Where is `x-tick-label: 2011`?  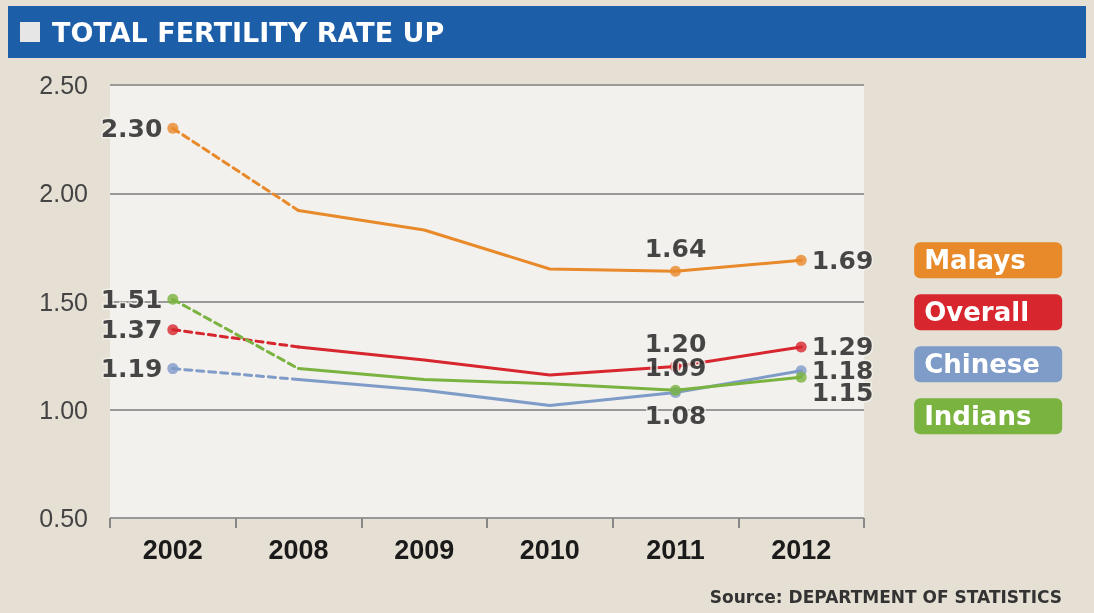
x-tick-label: 2011 is located at coordinates (675, 549).